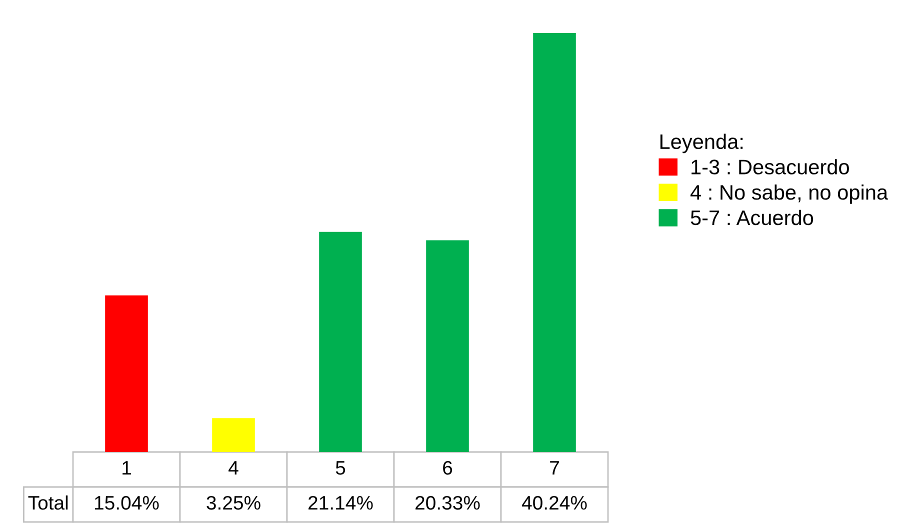 This screenshot has width=916, height=523. I want to click on legend-label: 1-3 : Desacuerdo, so click(770, 166).